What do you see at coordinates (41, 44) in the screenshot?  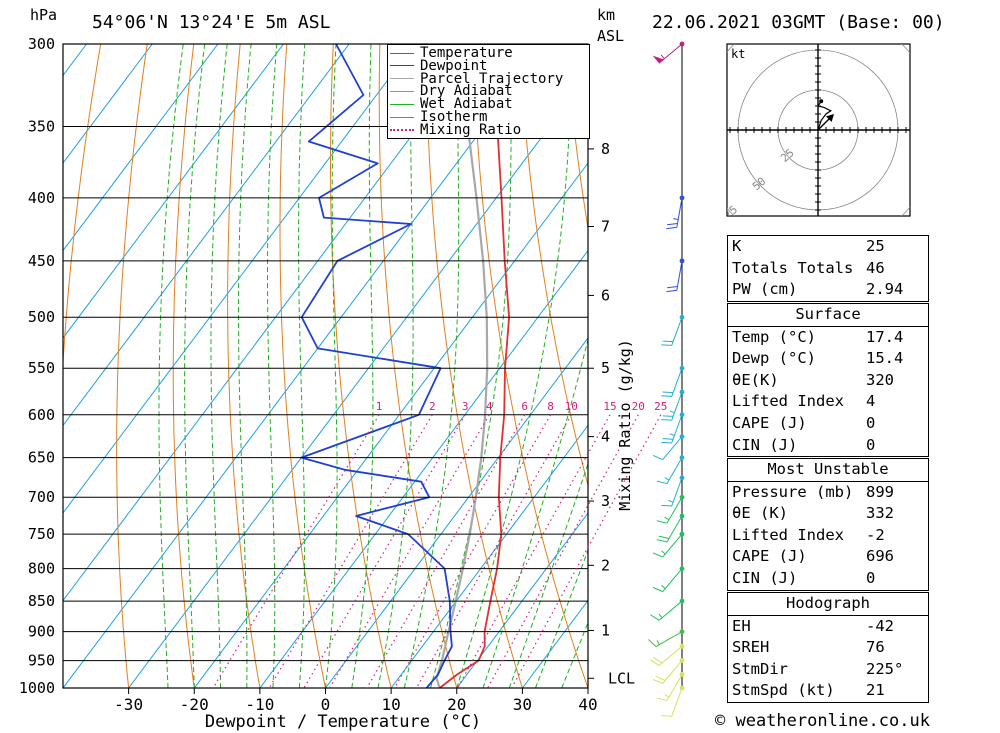 I see `pressure-tick-label: 300` at bounding box center [41, 44].